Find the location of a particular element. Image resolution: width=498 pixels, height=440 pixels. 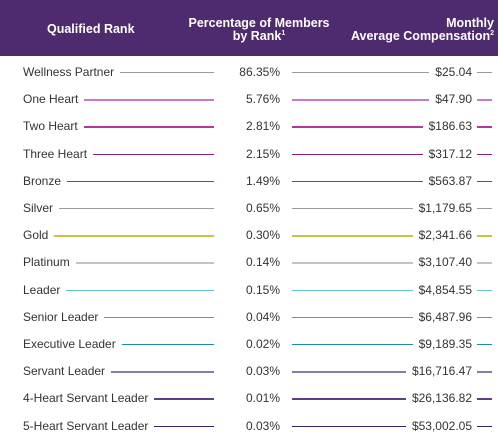

header-rank-label: Qualified Rank is located at coordinates (91, 29).